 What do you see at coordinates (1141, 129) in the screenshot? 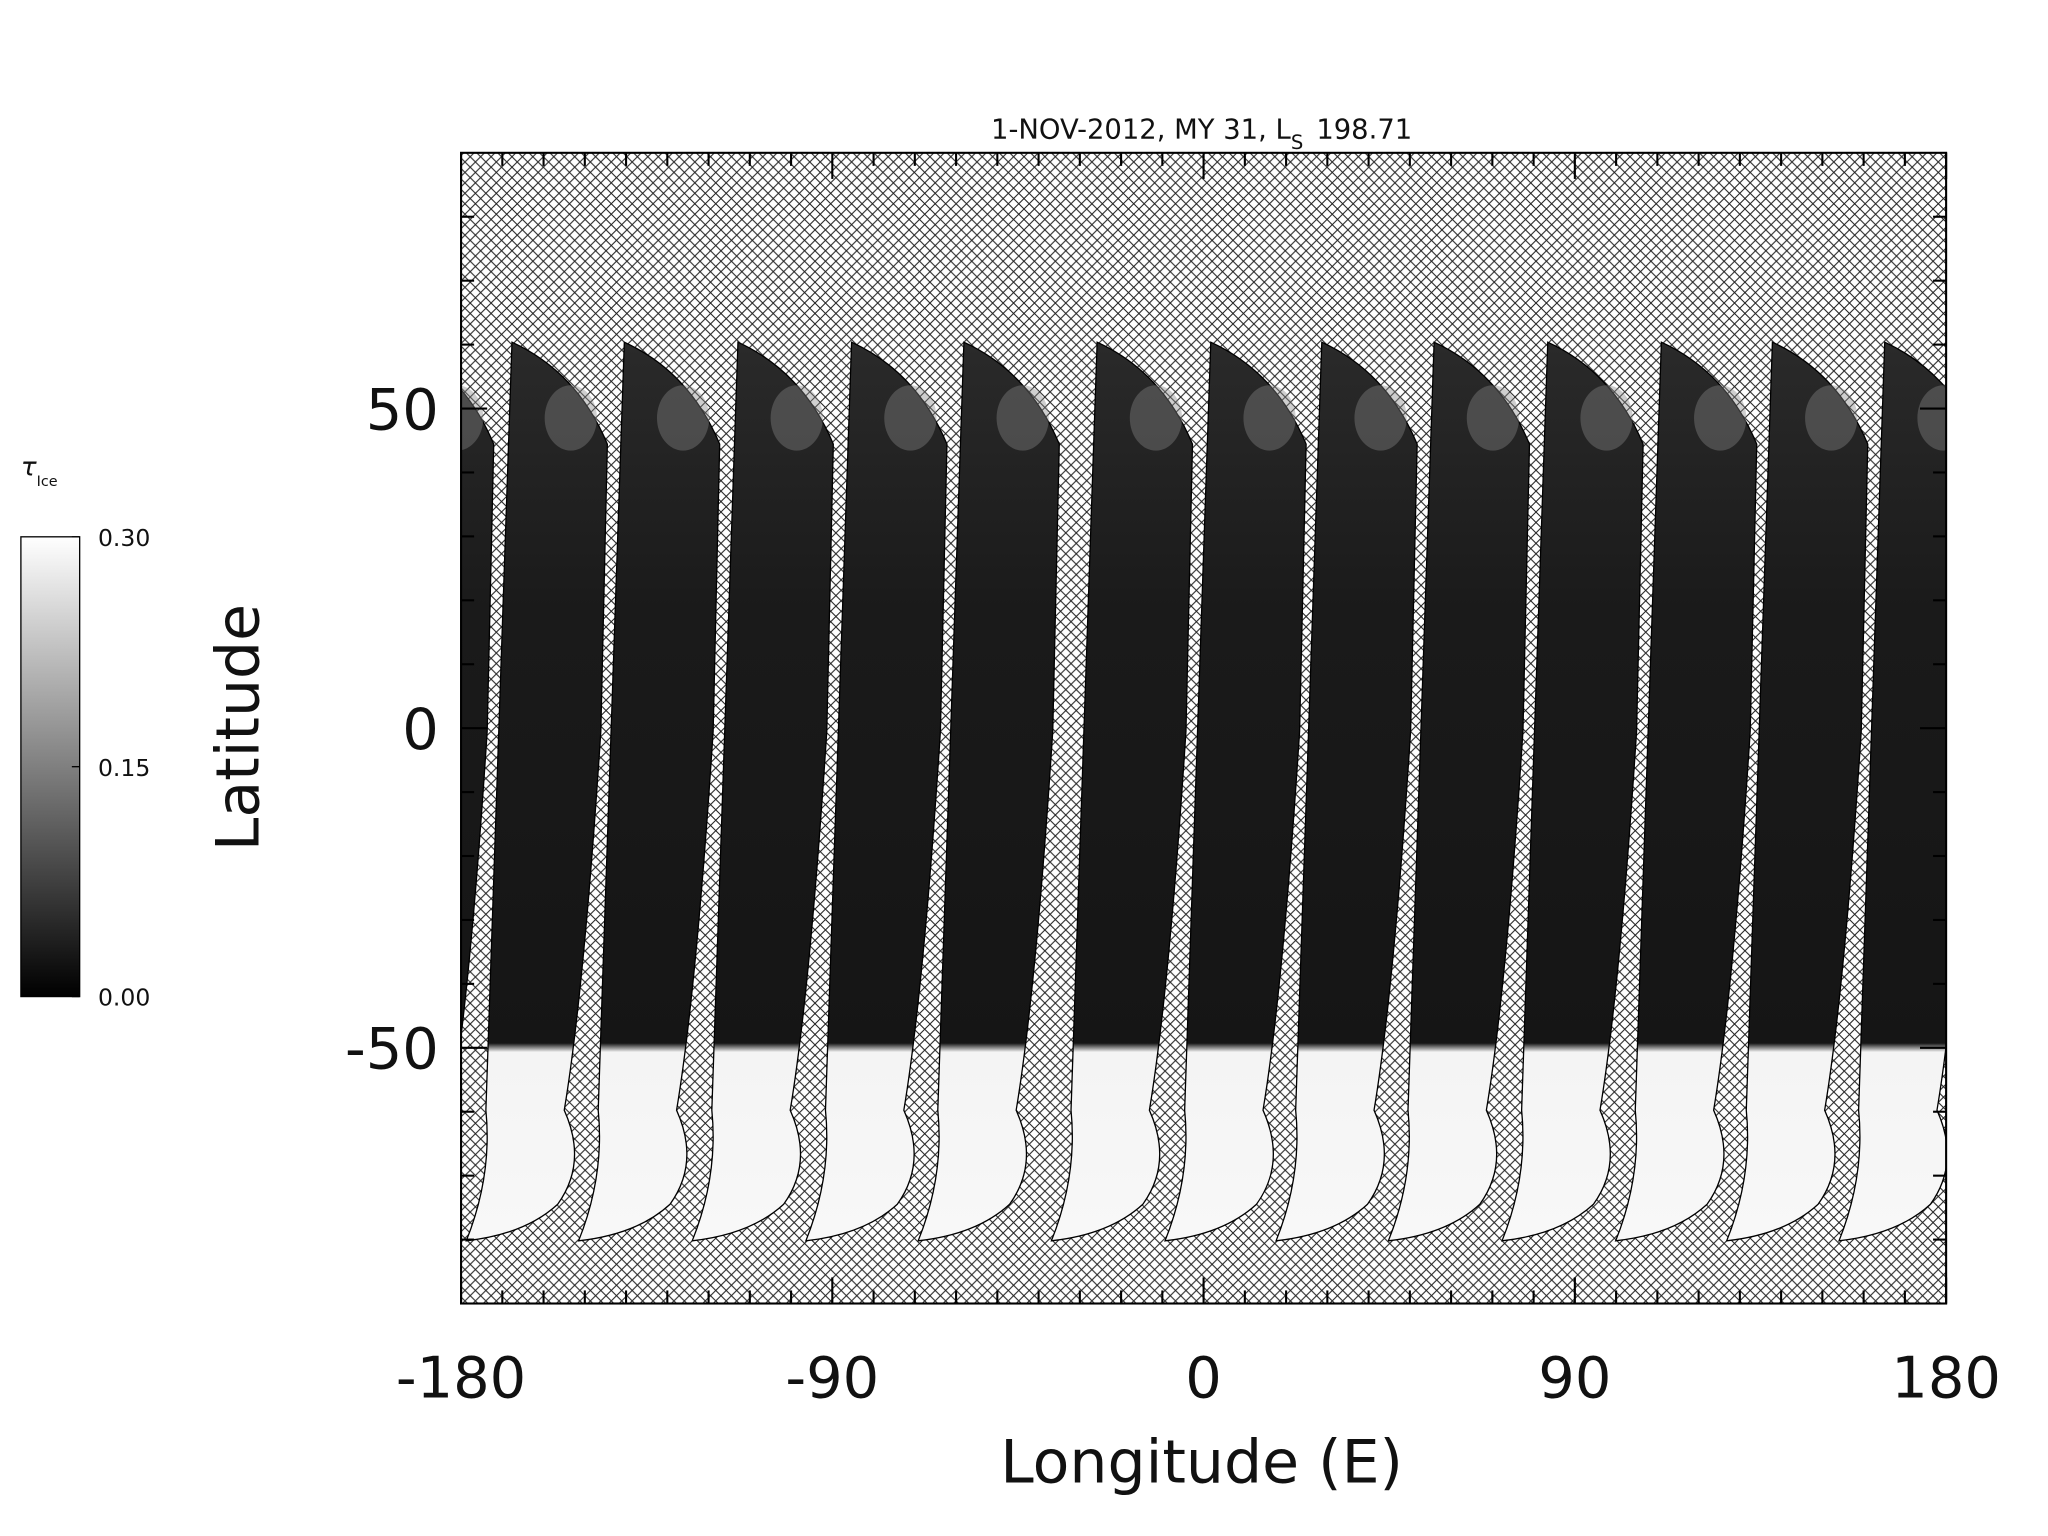
I see `title-text: 1-NOV-2012, MY 31, L` at bounding box center [1141, 129].